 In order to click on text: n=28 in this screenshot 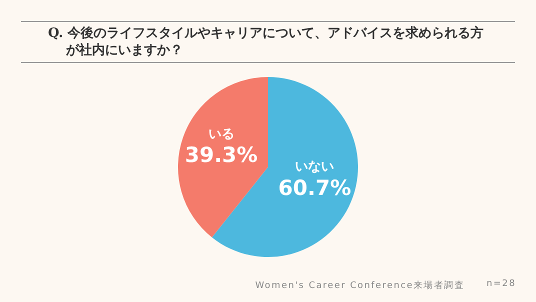, I will do `click(501, 285)`.